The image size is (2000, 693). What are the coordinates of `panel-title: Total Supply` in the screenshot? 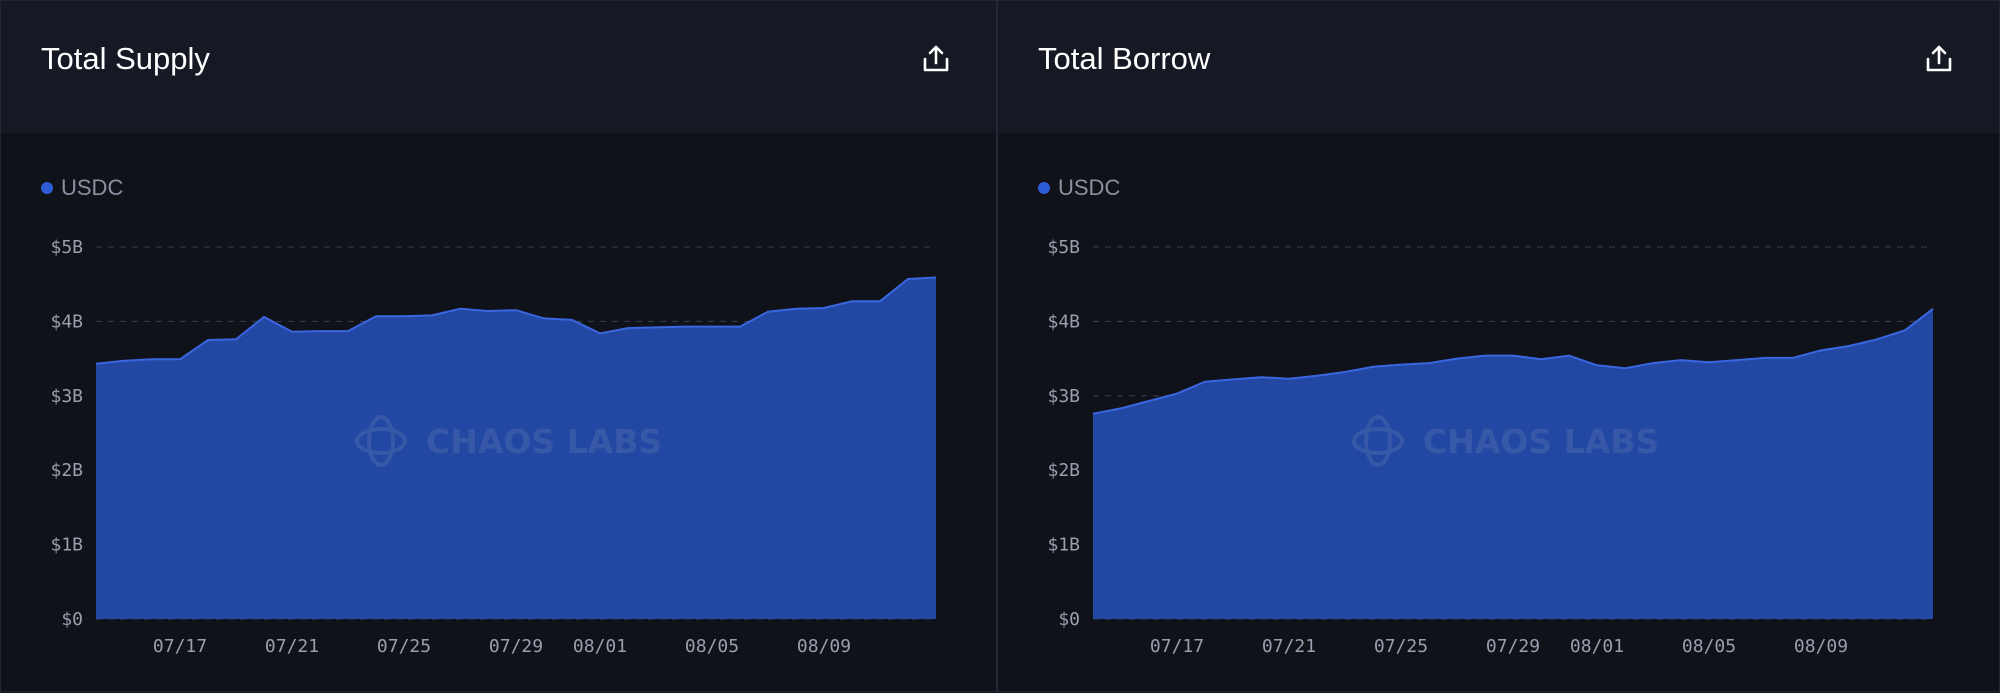 It's located at (125, 58).